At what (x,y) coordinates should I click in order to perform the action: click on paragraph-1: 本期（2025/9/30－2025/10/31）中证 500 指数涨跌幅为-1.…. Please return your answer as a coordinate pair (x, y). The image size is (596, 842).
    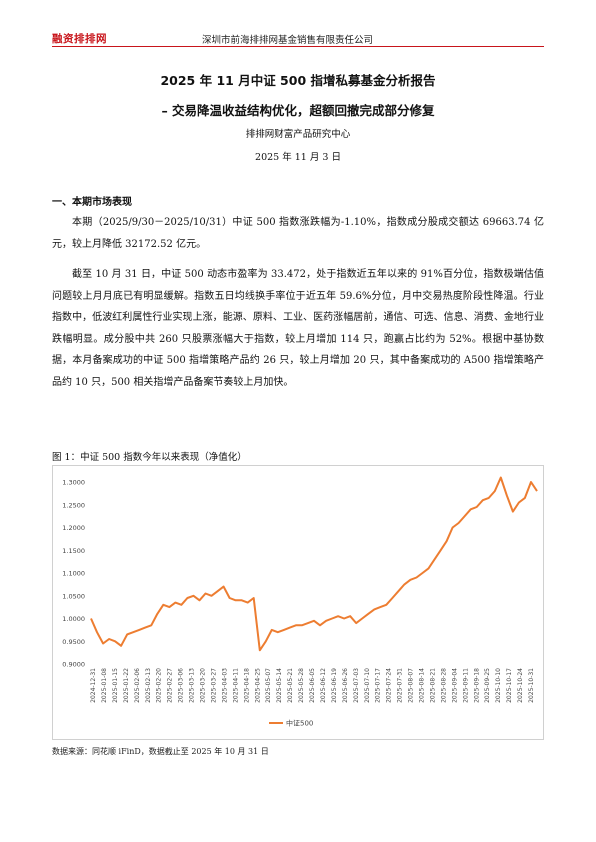
    Looking at the image, I should click on (298, 233).